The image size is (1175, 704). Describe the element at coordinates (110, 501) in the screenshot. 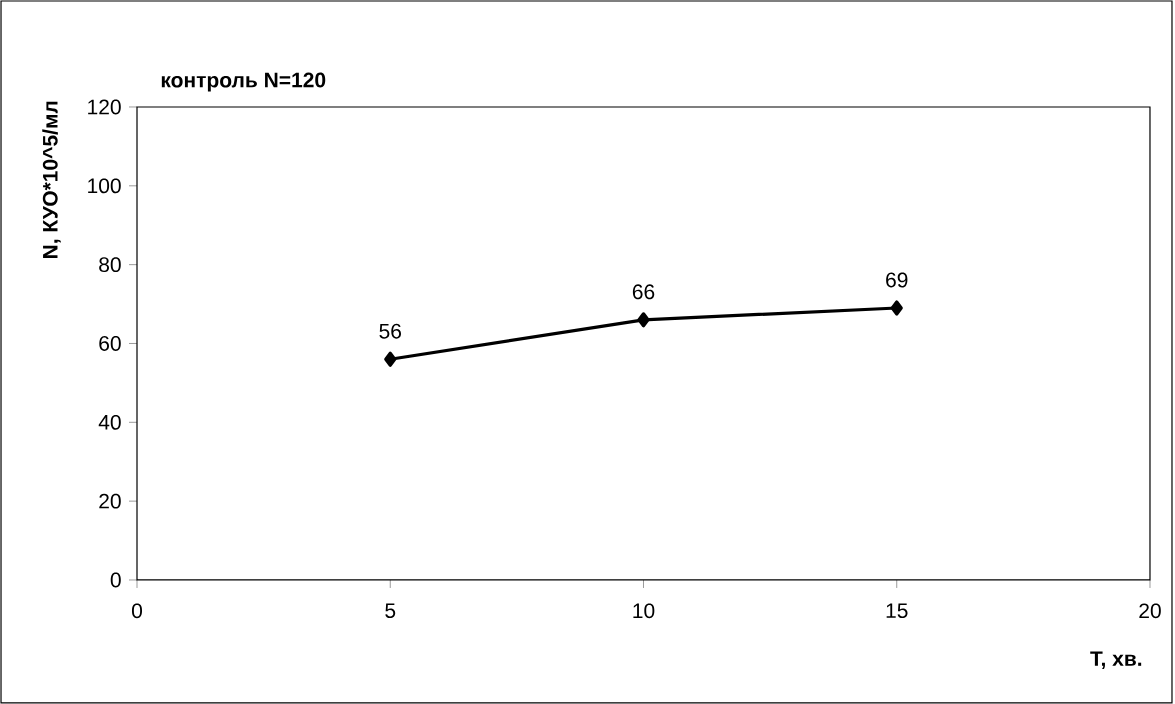

I see `y-tick-label: 20` at that location.